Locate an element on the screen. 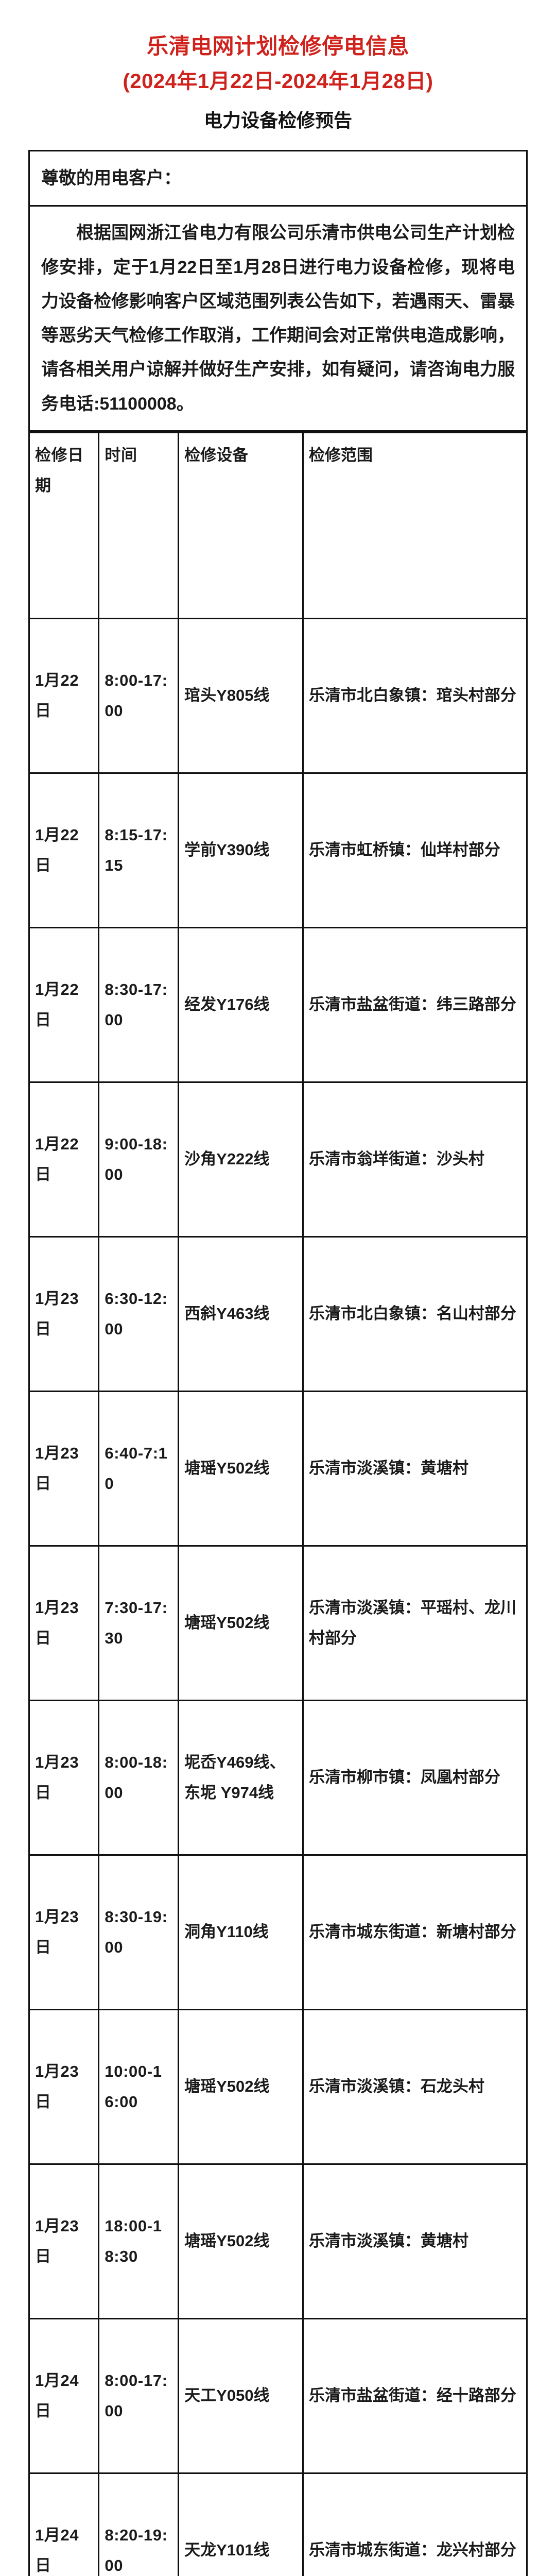 This screenshot has height=2576, width=556. page-title: 乐清电网计划检修停电信息 is located at coordinates (277, 46).